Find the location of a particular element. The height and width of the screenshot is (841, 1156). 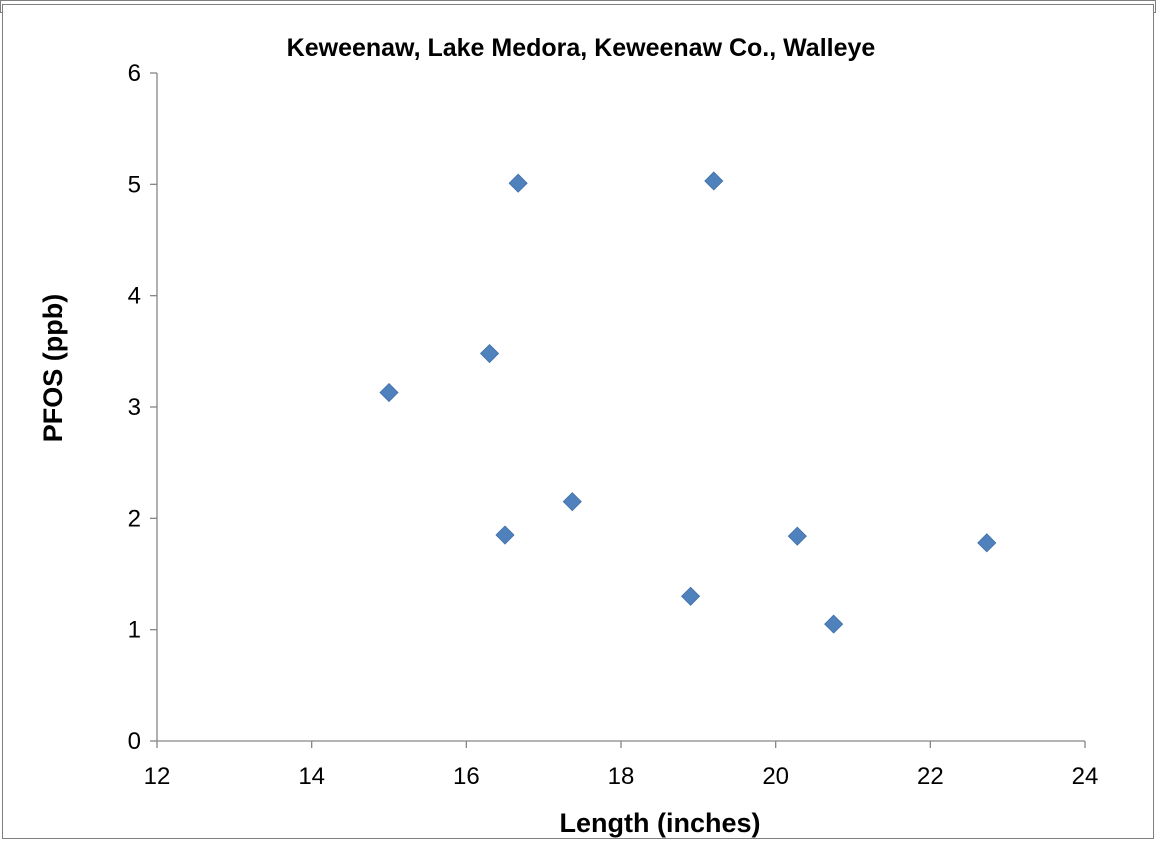

y-tick-label: 1 is located at coordinates (134, 630).